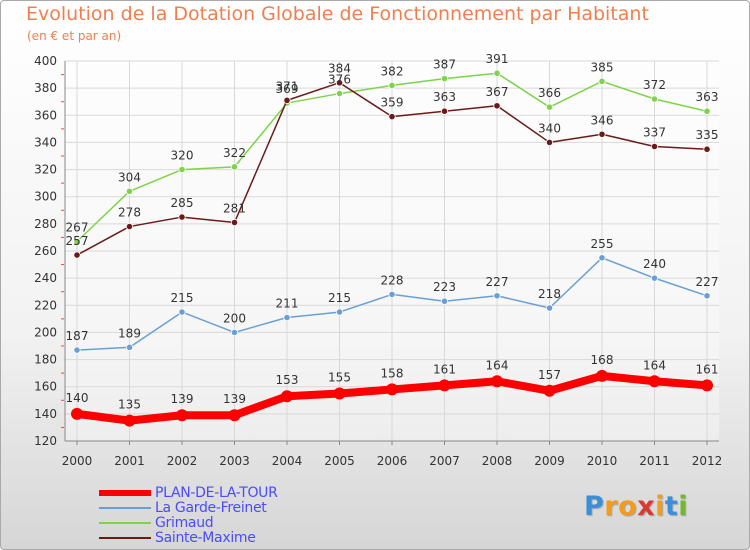 This screenshot has width=750, height=550. What do you see at coordinates (77, 228) in the screenshot?
I see `data-label-grimaud: 267` at bounding box center [77, 228].